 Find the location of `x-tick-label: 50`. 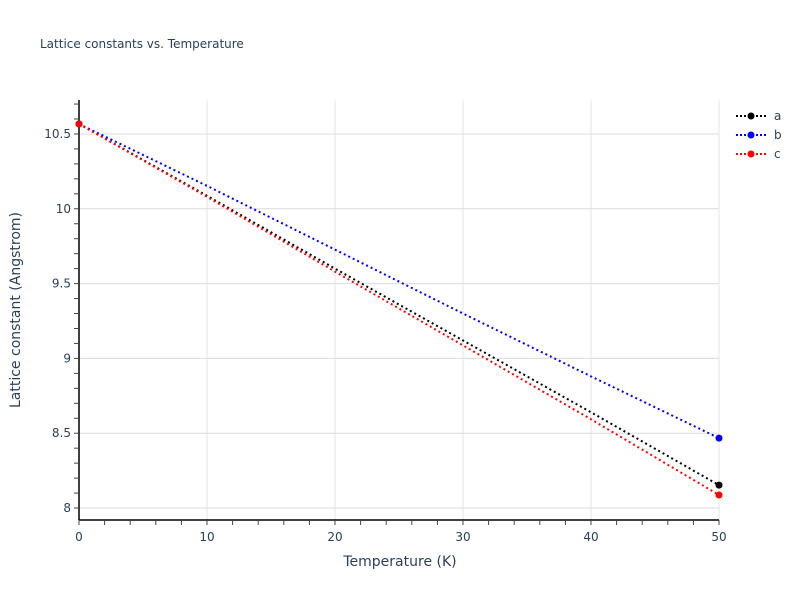

x-tick-label: 50 is located at coordinates (718, 537).